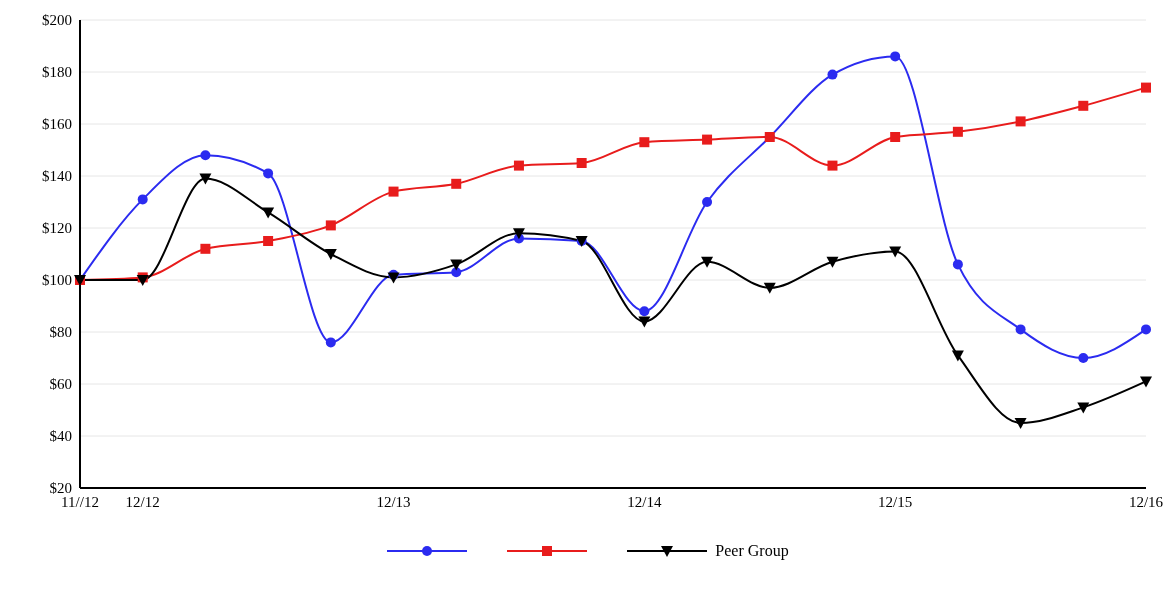  I want to click on x-tick-label: 12/13, so click(393, 501).